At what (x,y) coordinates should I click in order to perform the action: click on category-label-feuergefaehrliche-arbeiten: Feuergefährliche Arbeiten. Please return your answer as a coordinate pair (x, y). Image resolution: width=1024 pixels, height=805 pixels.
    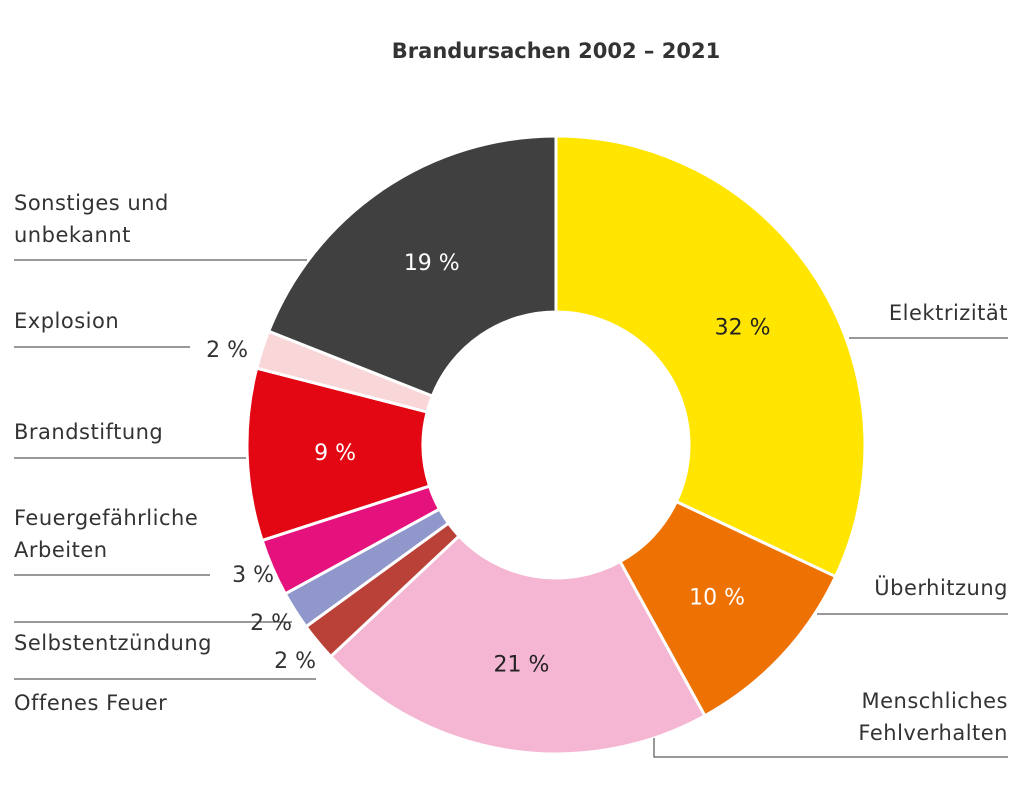
    Looking at the image, I should click on (106, 534).